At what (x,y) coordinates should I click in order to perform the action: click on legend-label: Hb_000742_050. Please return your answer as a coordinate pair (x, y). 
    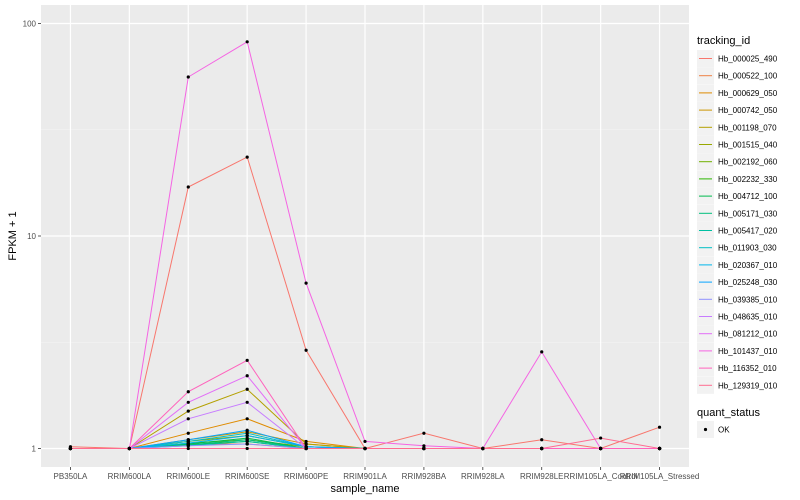
    Looking at the image, I should click on (748, 110).